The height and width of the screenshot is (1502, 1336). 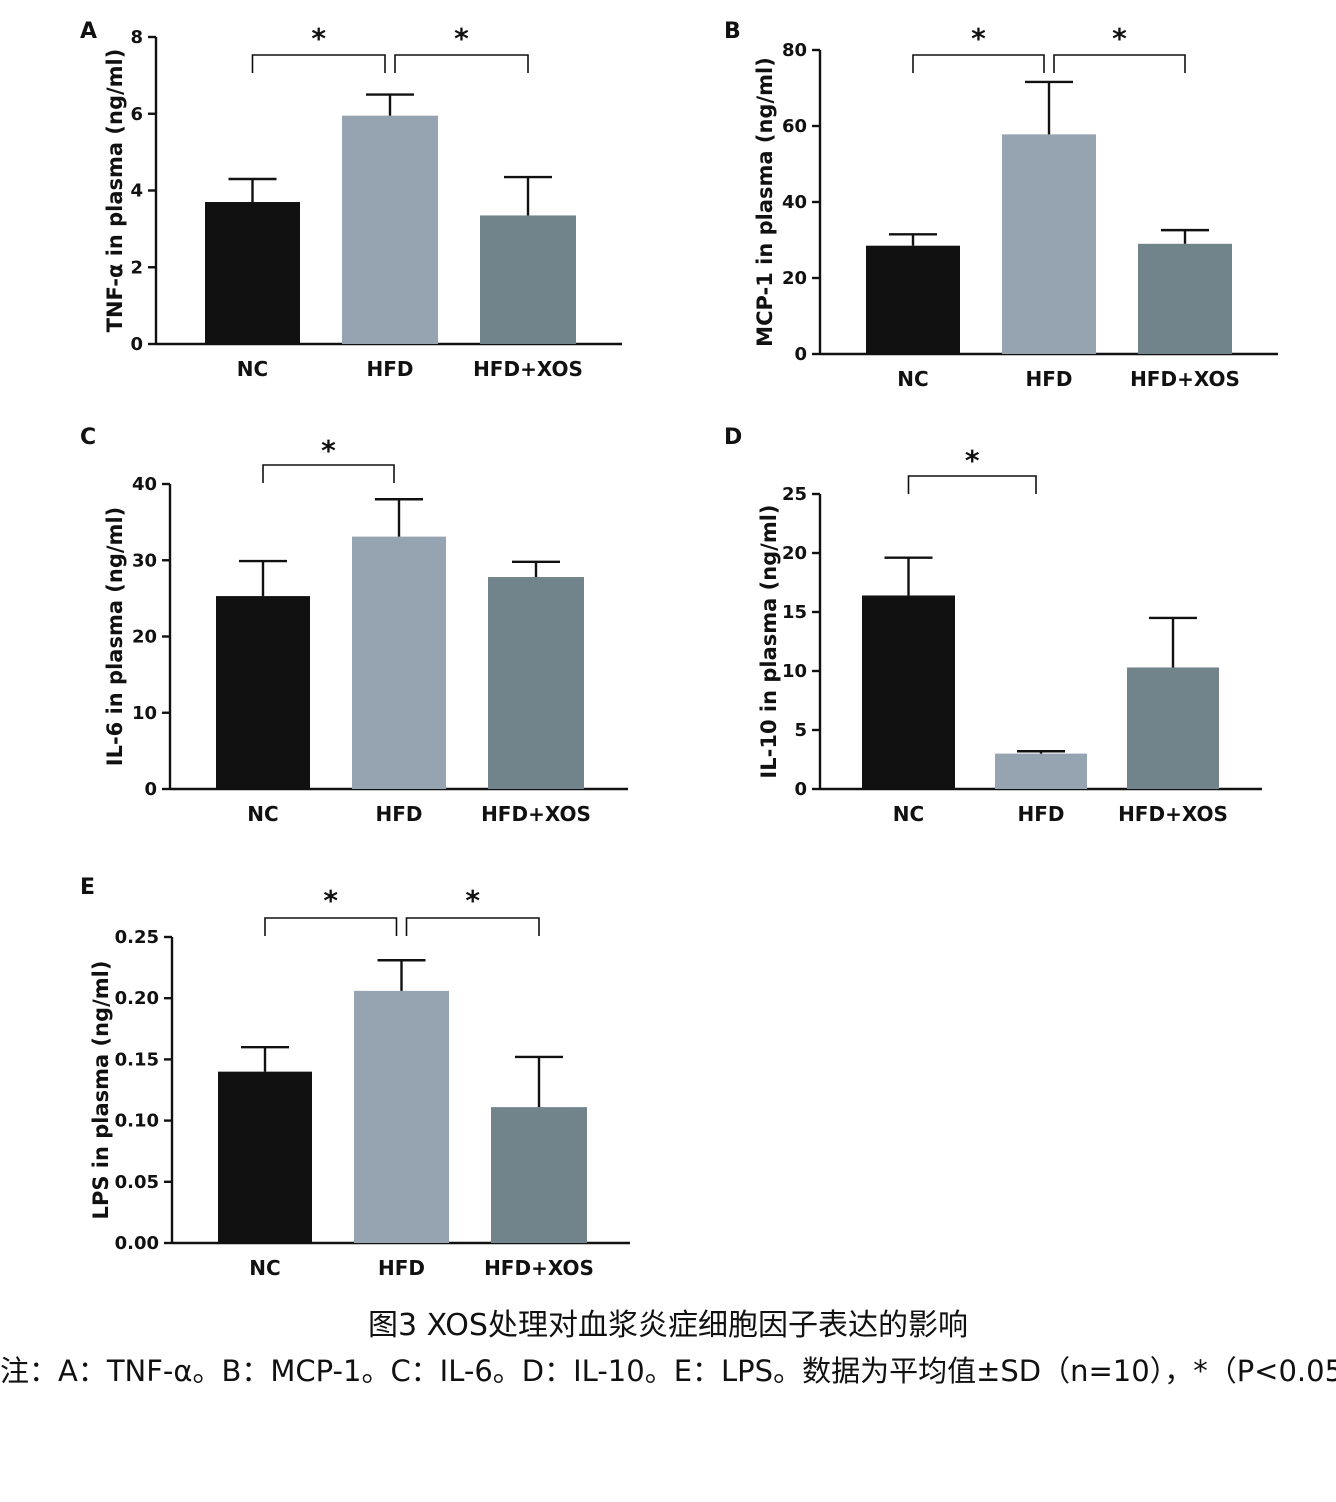 What do you see at coordinates (136, 344) in the screenshot?
I see `panel-a-y-tick-label: 0` at bounding box center [136, 344].